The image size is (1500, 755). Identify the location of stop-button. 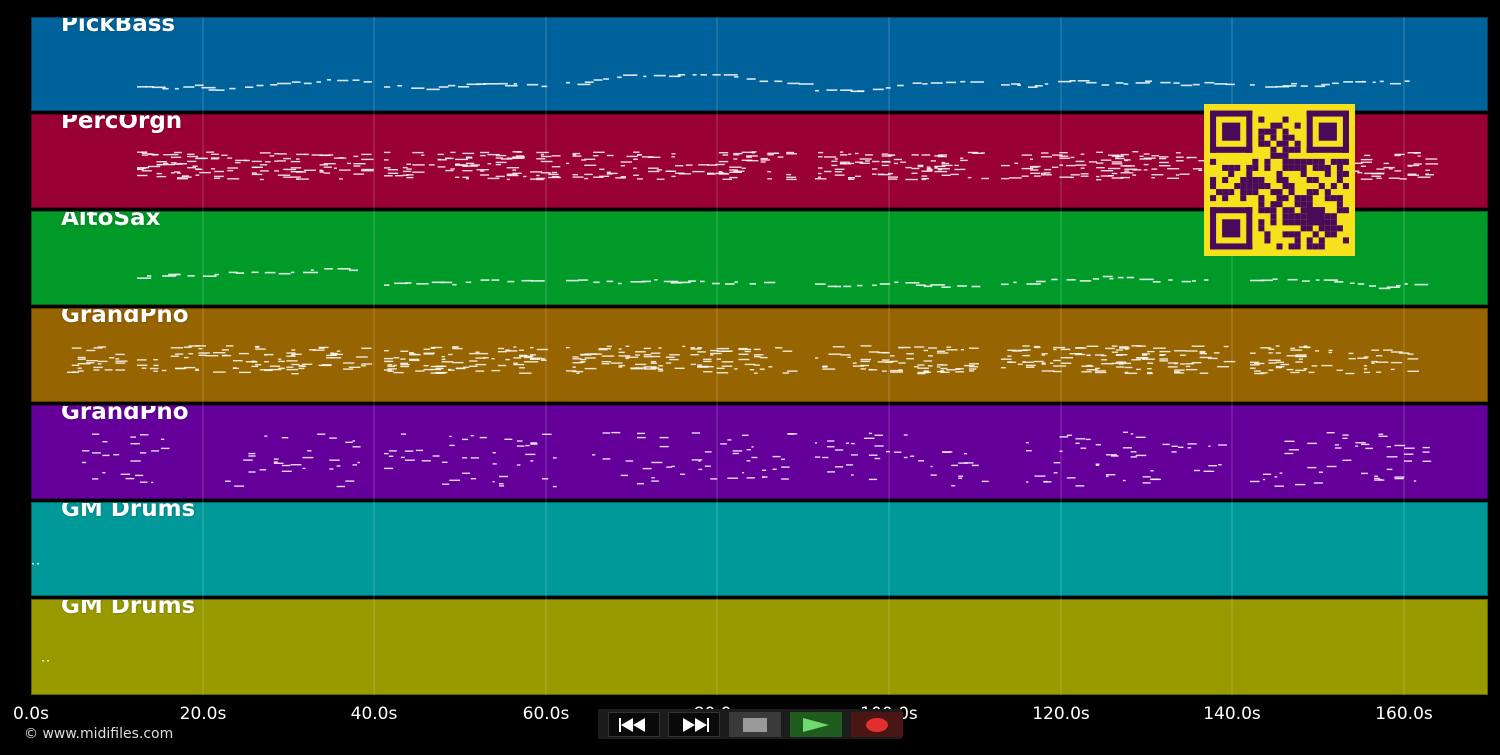
(755, 724).